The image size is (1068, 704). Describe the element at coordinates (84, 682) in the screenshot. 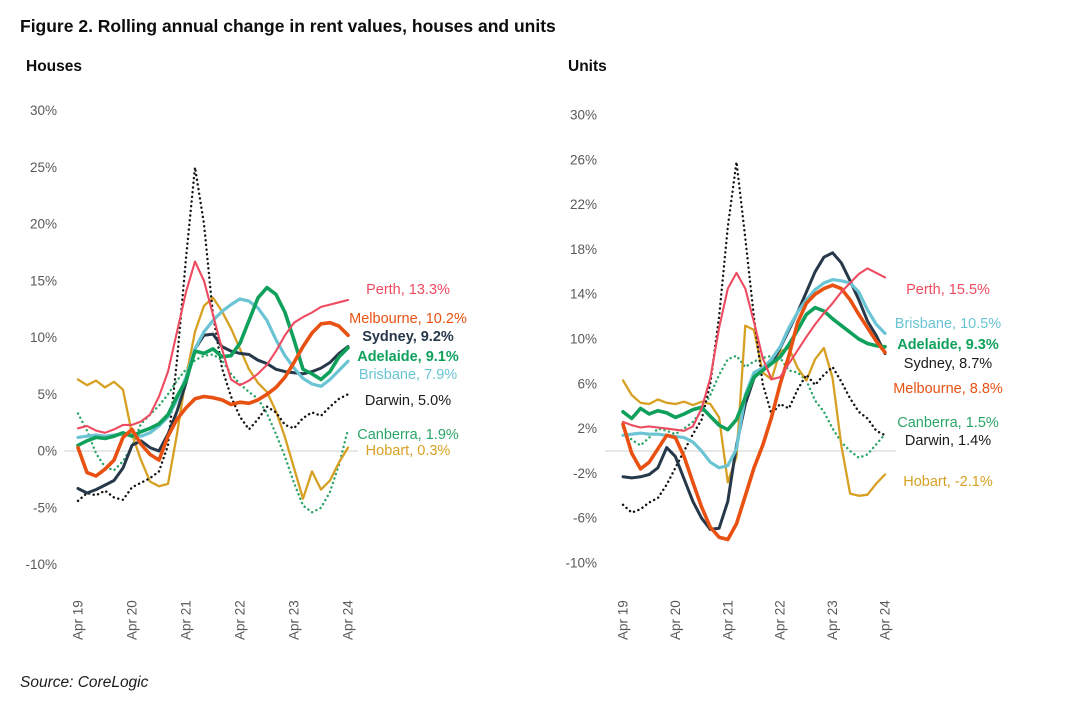

I see `source-note: Source: CoreLogic` at that location.